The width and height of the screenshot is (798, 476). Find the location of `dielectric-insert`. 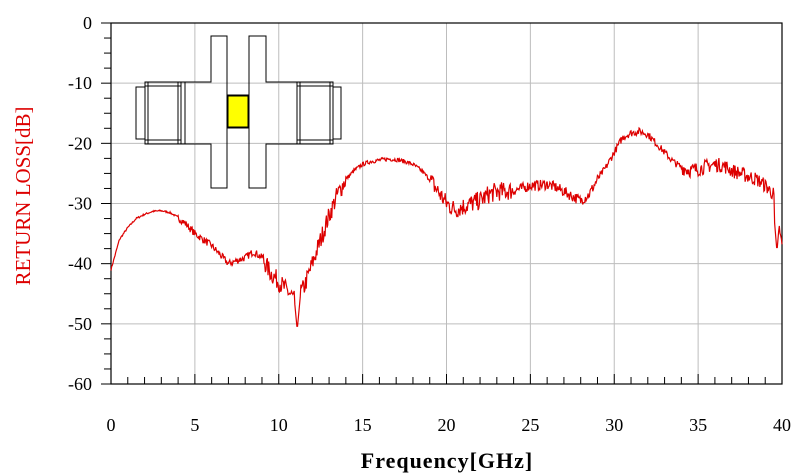

dielectric-insert is located at coordinates (238, 111).